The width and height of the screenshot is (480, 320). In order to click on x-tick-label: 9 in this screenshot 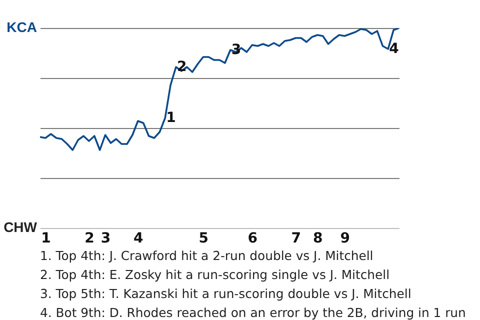, I will do `click(345, 238)`.